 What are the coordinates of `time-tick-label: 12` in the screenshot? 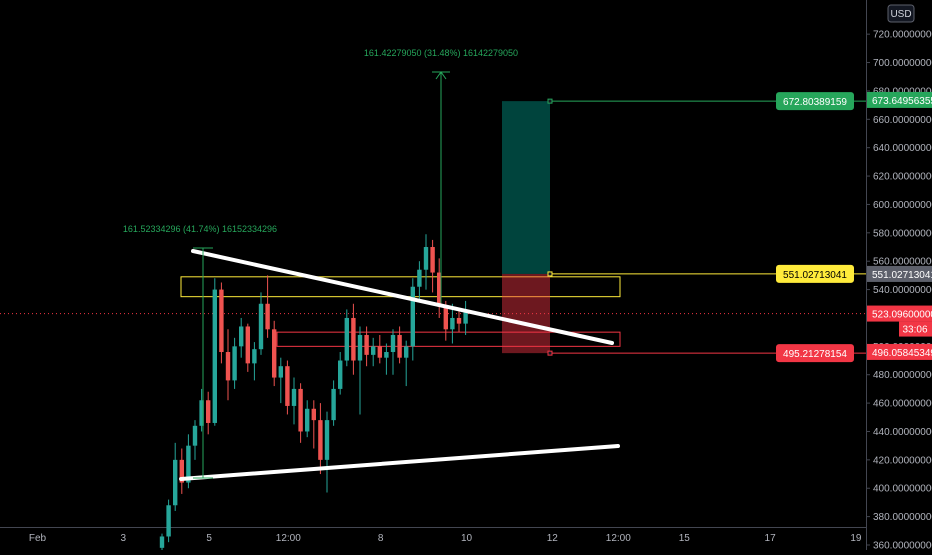 It's located at (553, 538).